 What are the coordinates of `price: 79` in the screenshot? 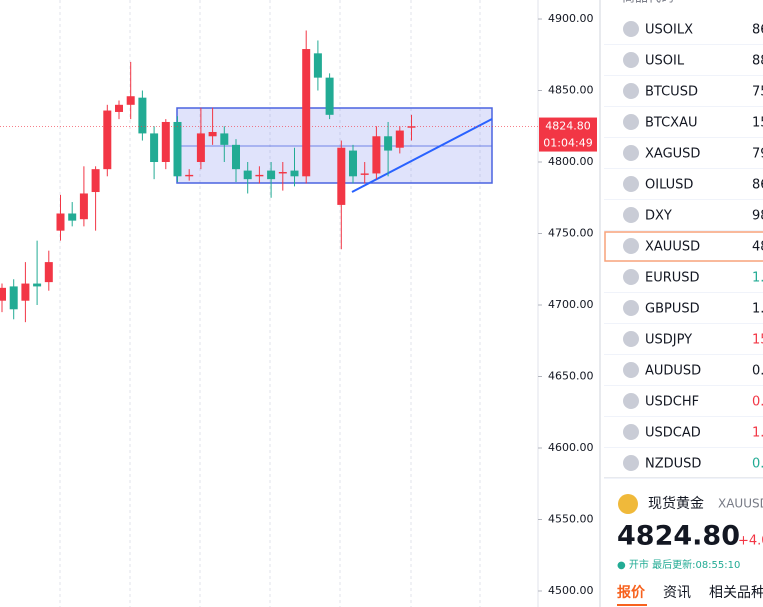 It's located at (757, 154).